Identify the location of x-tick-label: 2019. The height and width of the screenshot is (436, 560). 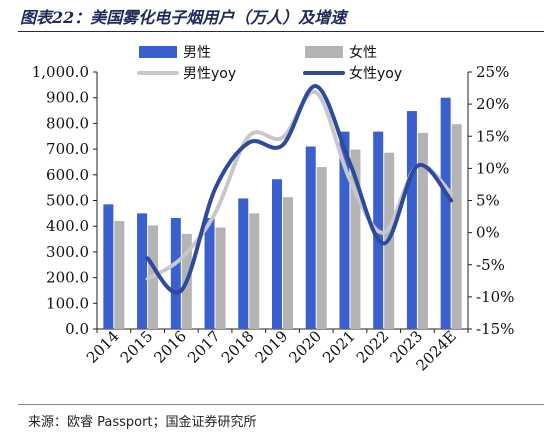
(272, 347).